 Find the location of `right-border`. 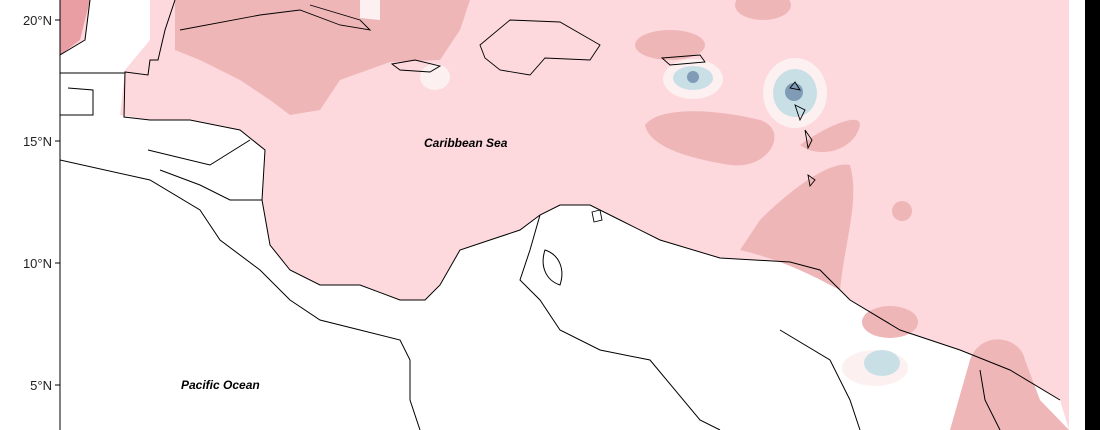

right-border is located at coordinates (1092, 215).